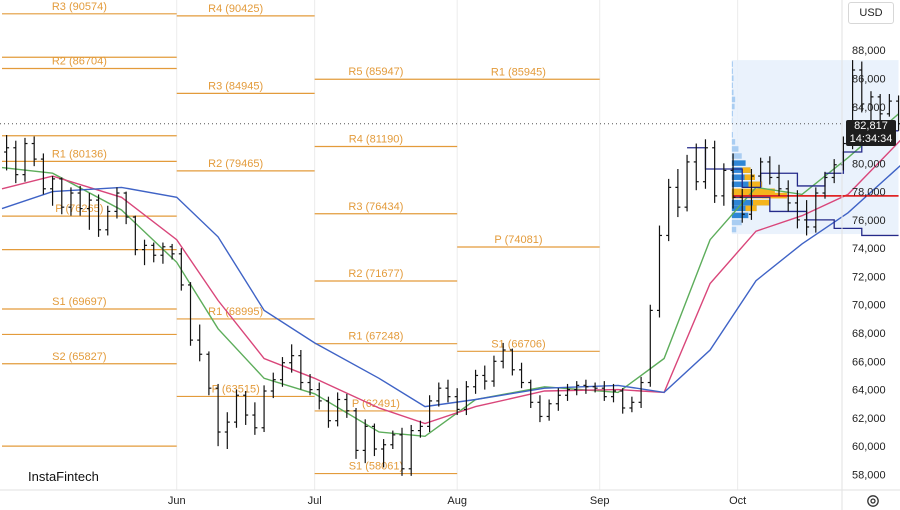  I want to click on price-tick-label: 84,000, so click(869, 108).